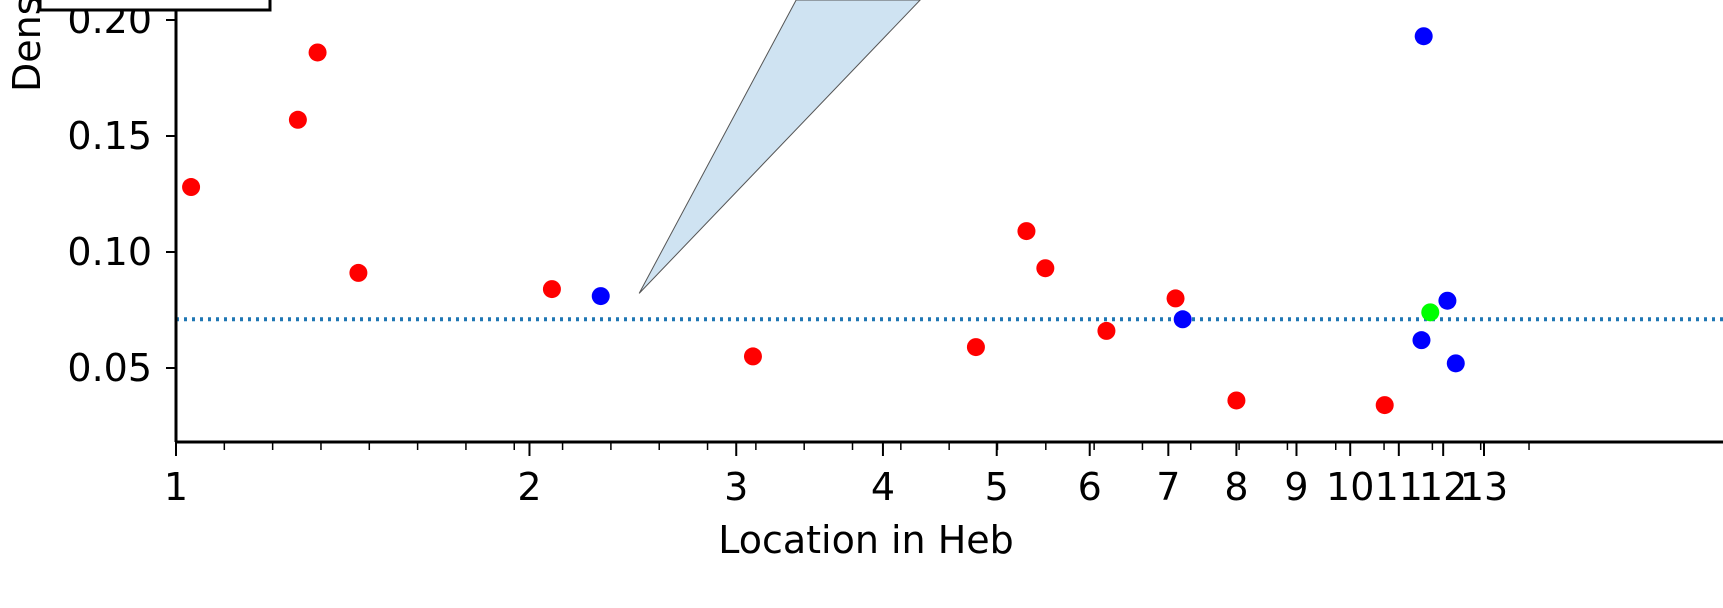 The image size is (1723, 608). What do you see at coordinates (109, 252) in the screenshot?
I see `y-tick-label-2: 0.10` at bounding box center [109, 252].